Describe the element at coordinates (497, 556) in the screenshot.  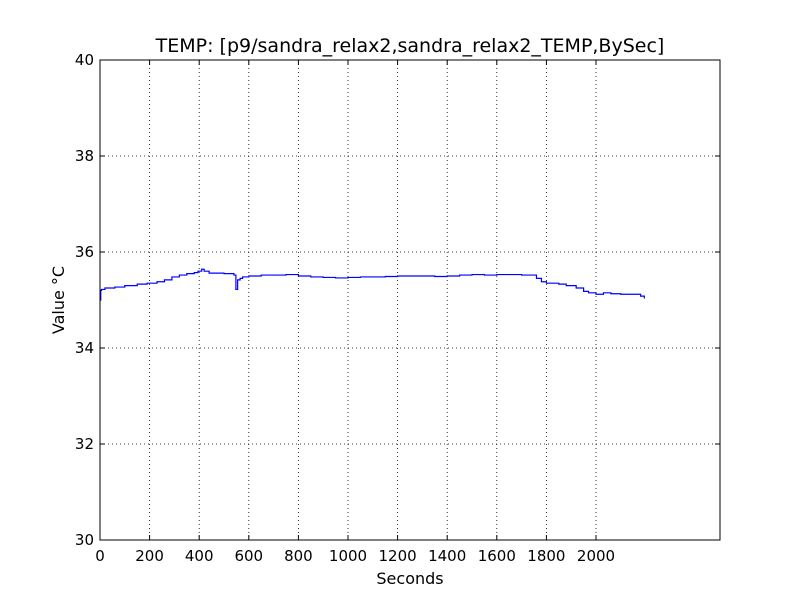
I see `x-tick-label: 1600` at that location.